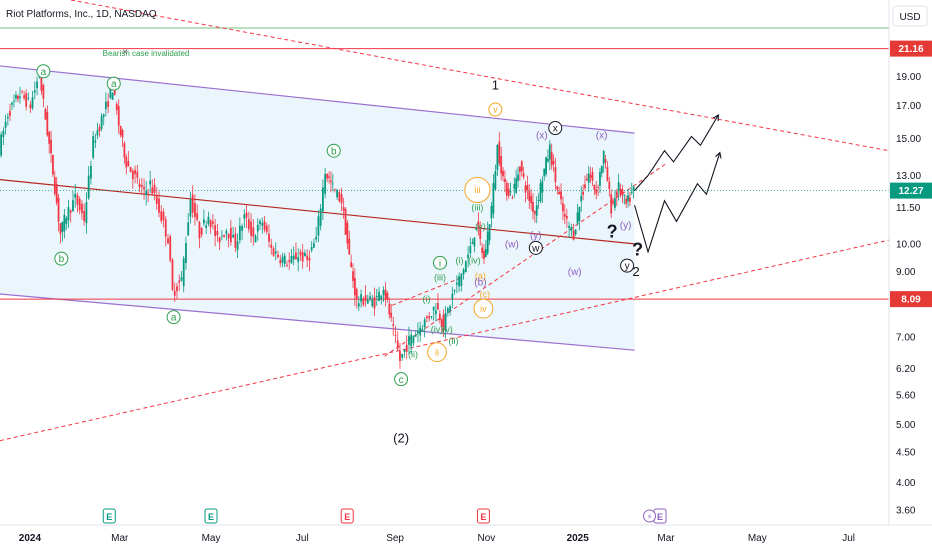  Describe the element at coordinates (427, 299) in the screenshot. I see `wave-label: (i)` at that location.